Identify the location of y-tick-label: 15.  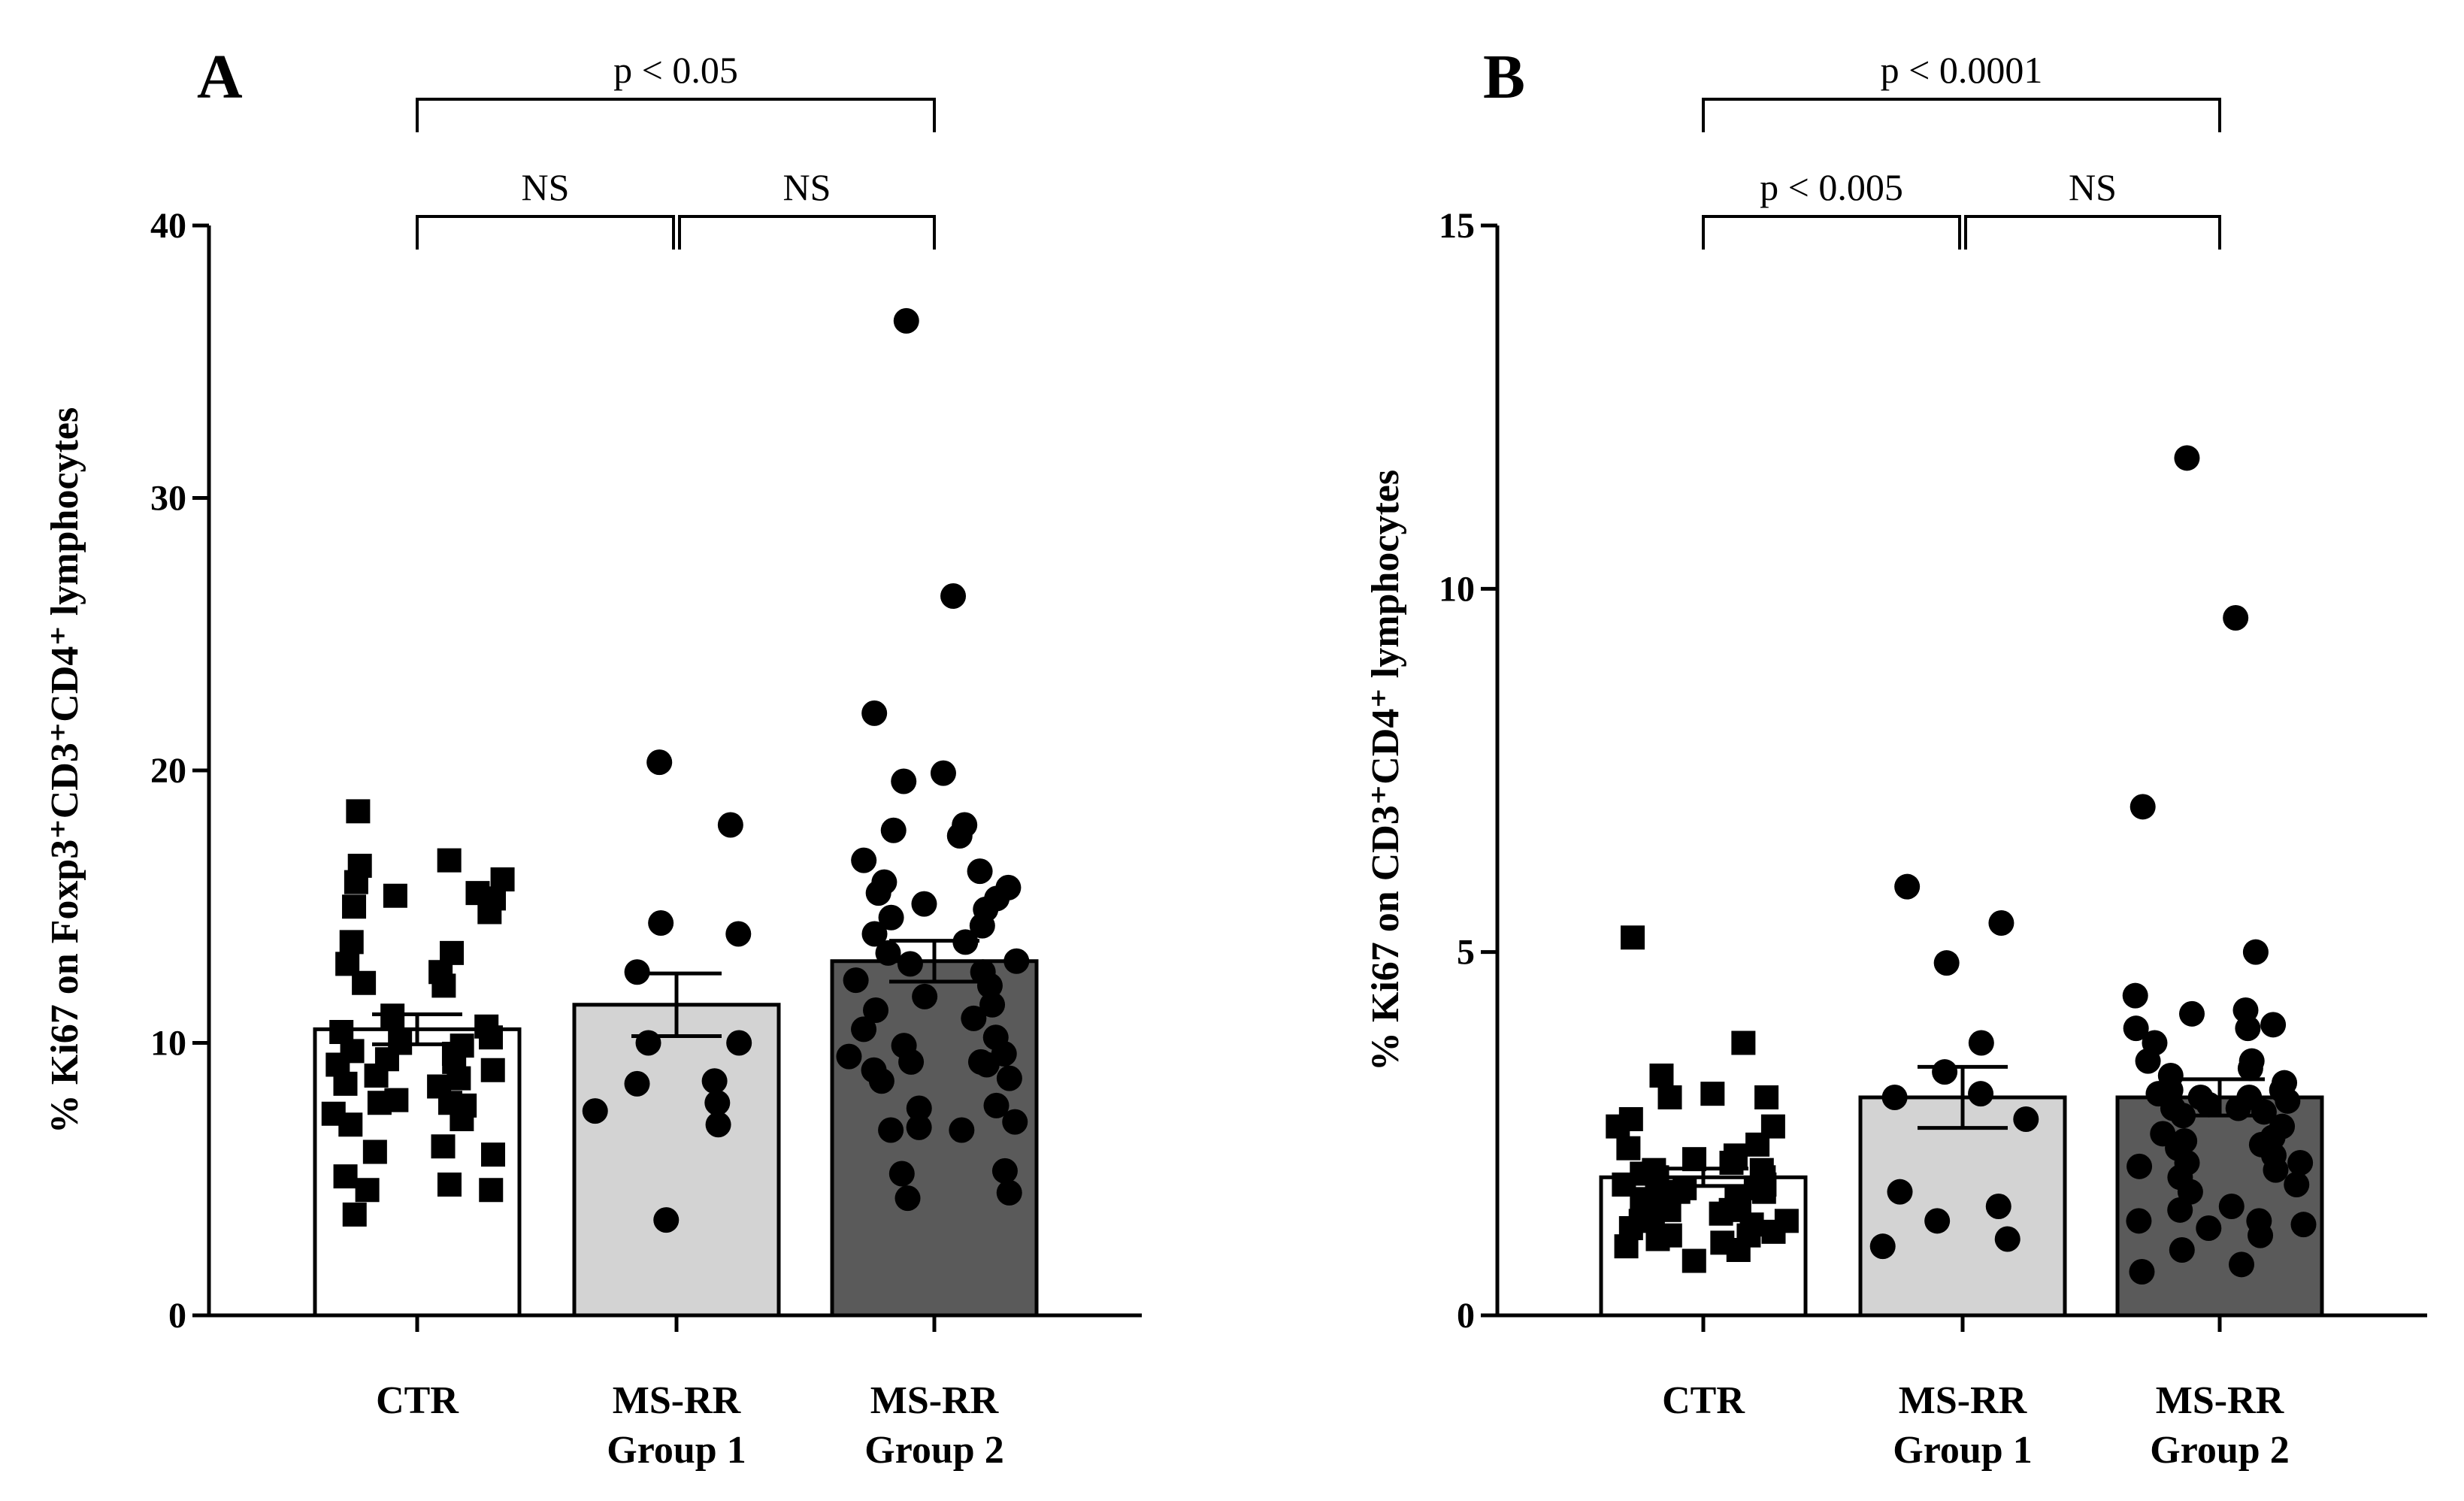
(1457, 226).